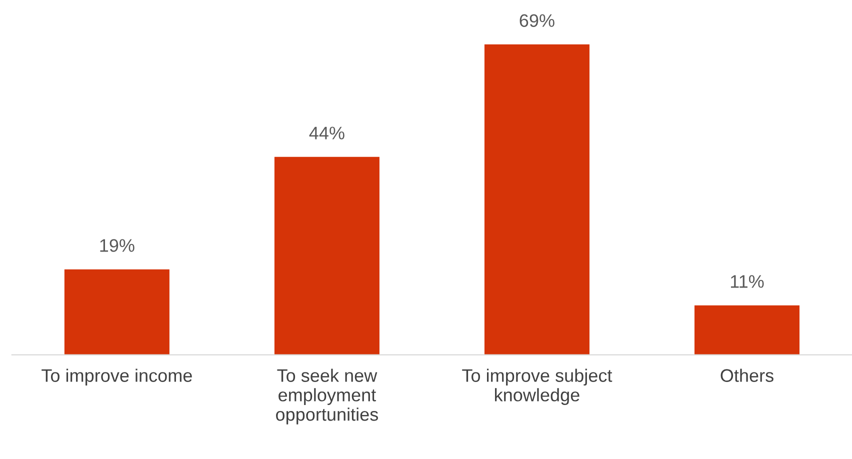 The image size is (852, 459). I want to click on data-label: 19%, so click(117, 245).